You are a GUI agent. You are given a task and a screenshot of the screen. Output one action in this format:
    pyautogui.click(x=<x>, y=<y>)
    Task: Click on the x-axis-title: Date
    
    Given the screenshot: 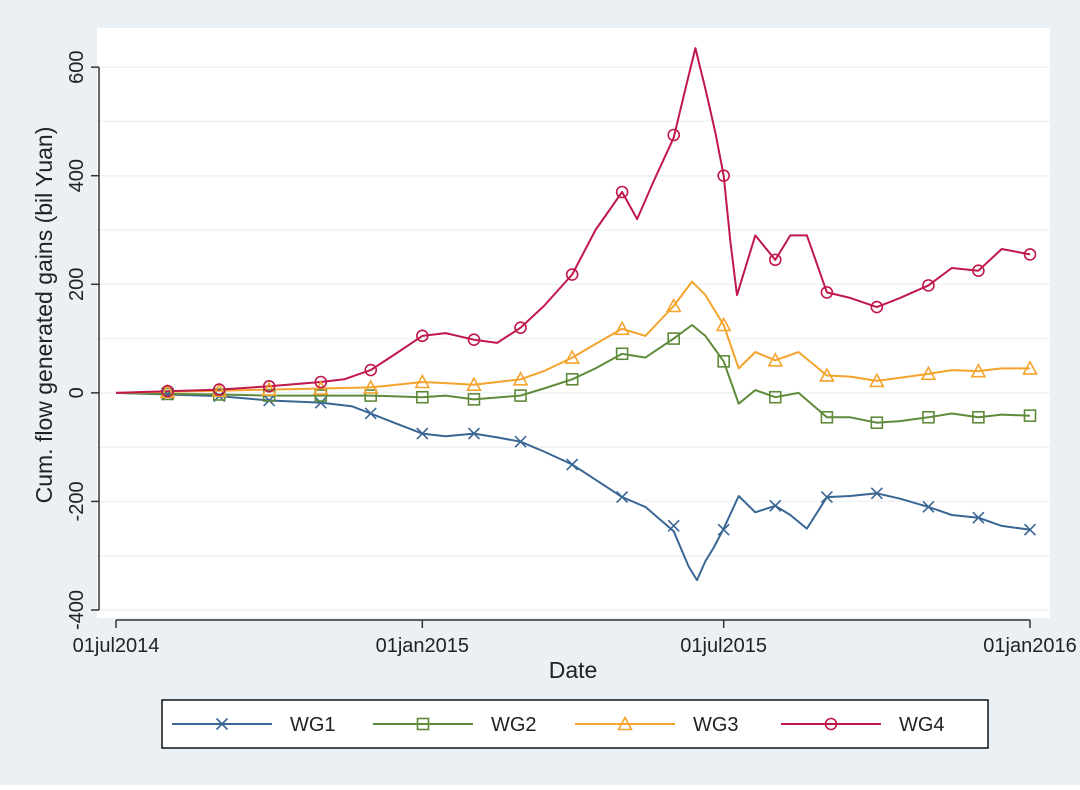 What is the action you would take?
    pyautogui.click(x=573, y=670)
    